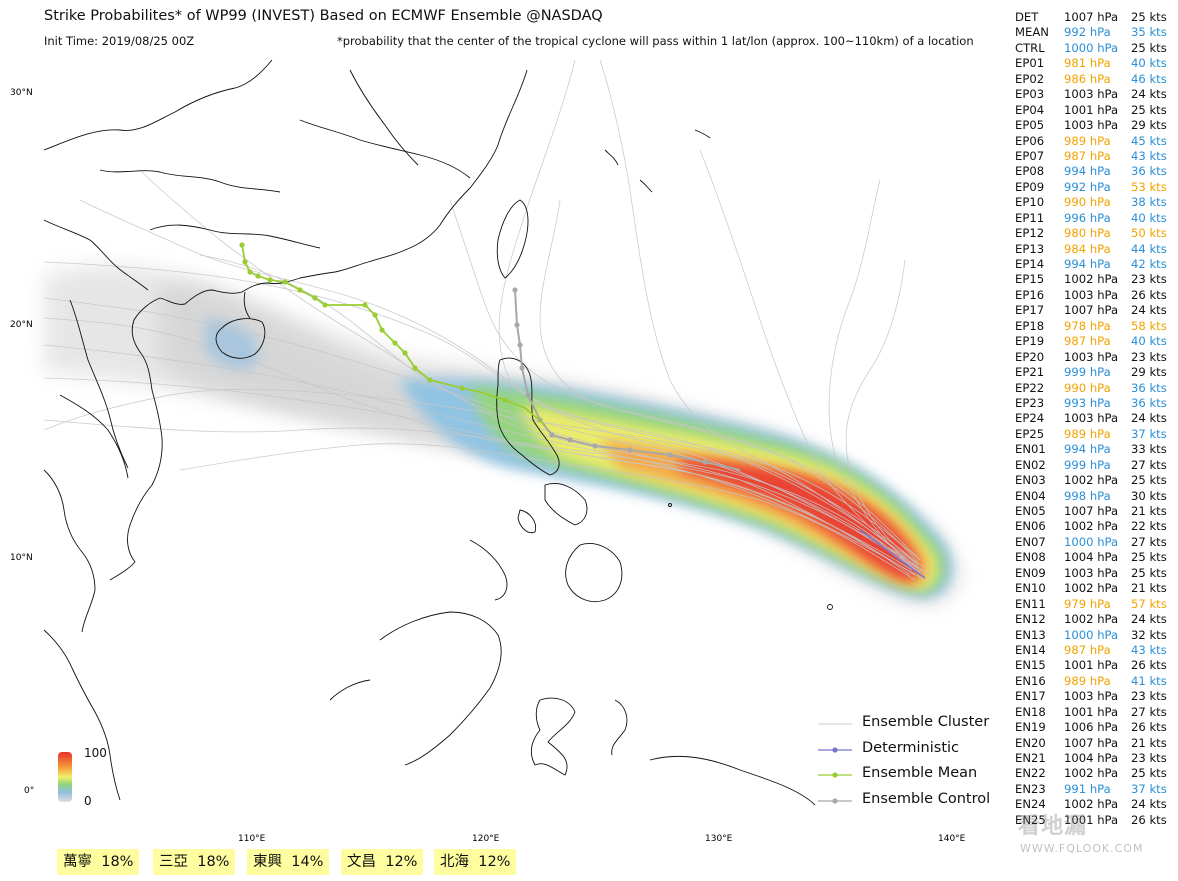 Image resolution: width=1178 pixels, height=881 pixels. I want to click on member-name: EN10, so click(1030, 588).